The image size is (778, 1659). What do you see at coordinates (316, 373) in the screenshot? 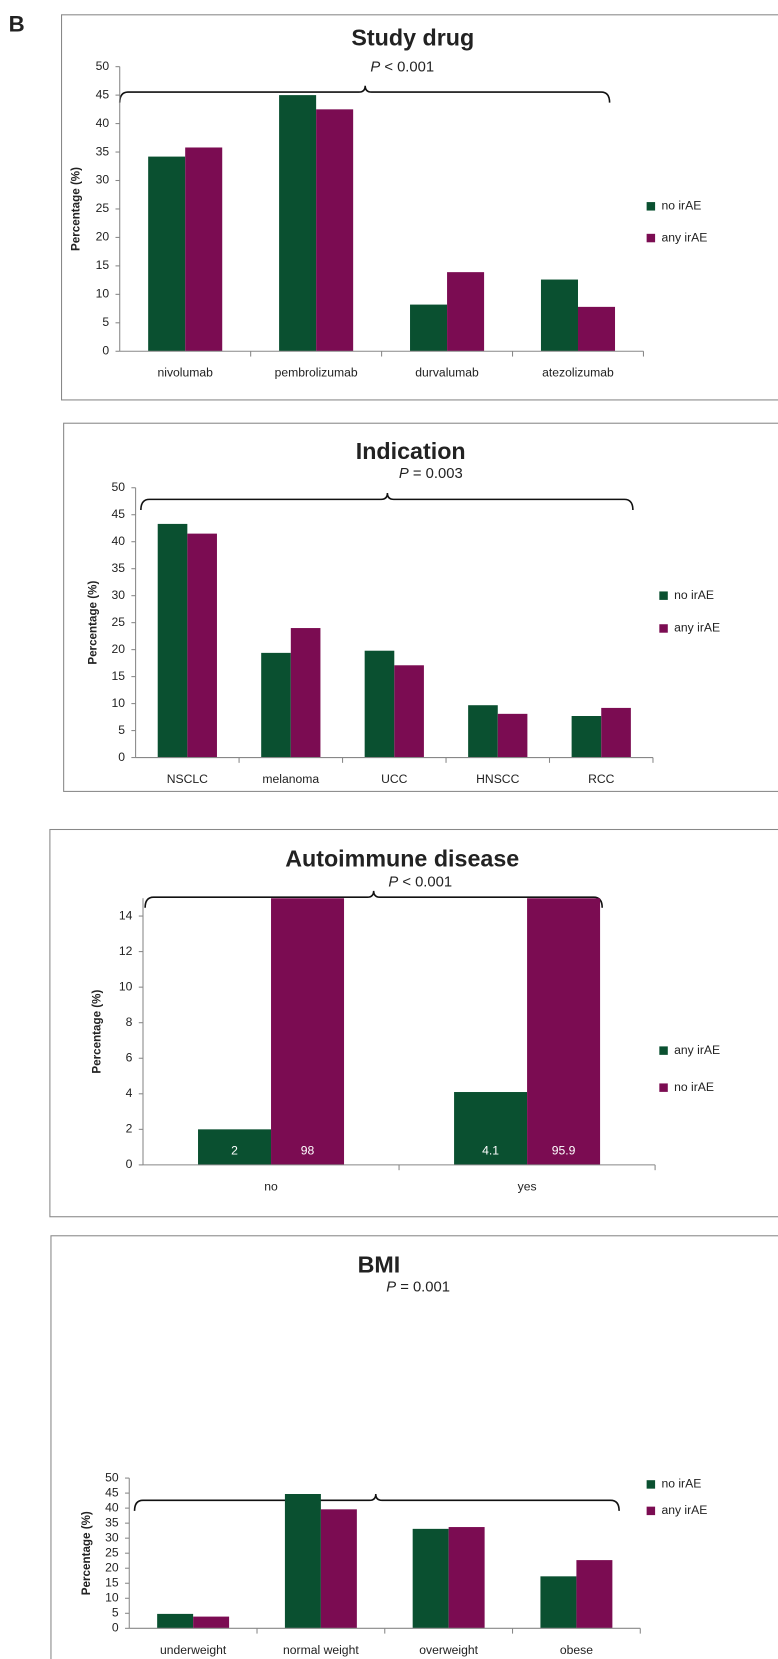
I see `x-tick-label: pembrolizumab` at bounding box center [316, 373].